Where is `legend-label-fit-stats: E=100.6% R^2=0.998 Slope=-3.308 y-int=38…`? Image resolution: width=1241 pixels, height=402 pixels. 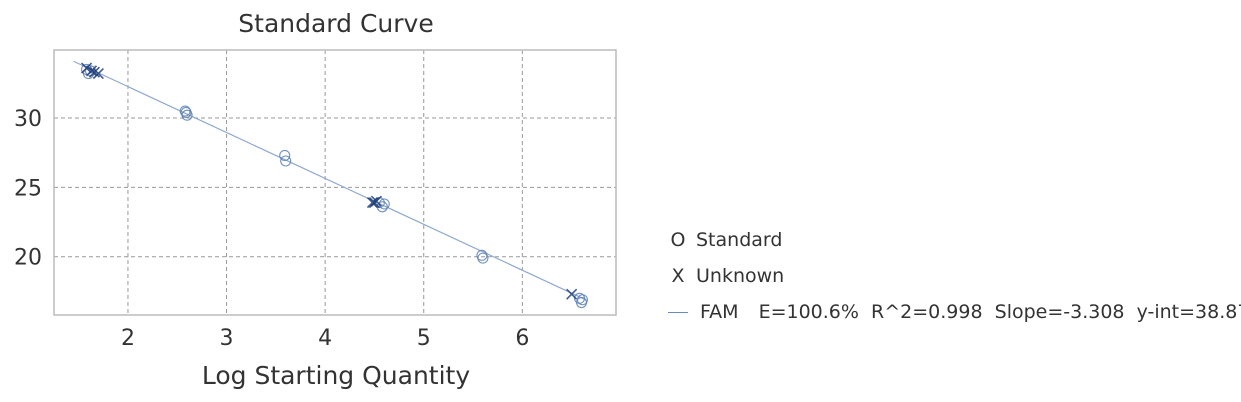 legend-label-fit-stats: E=100.6% R^2=0.998 Slope=-3.308 y-int=38… is located at coordinates (999, 312).